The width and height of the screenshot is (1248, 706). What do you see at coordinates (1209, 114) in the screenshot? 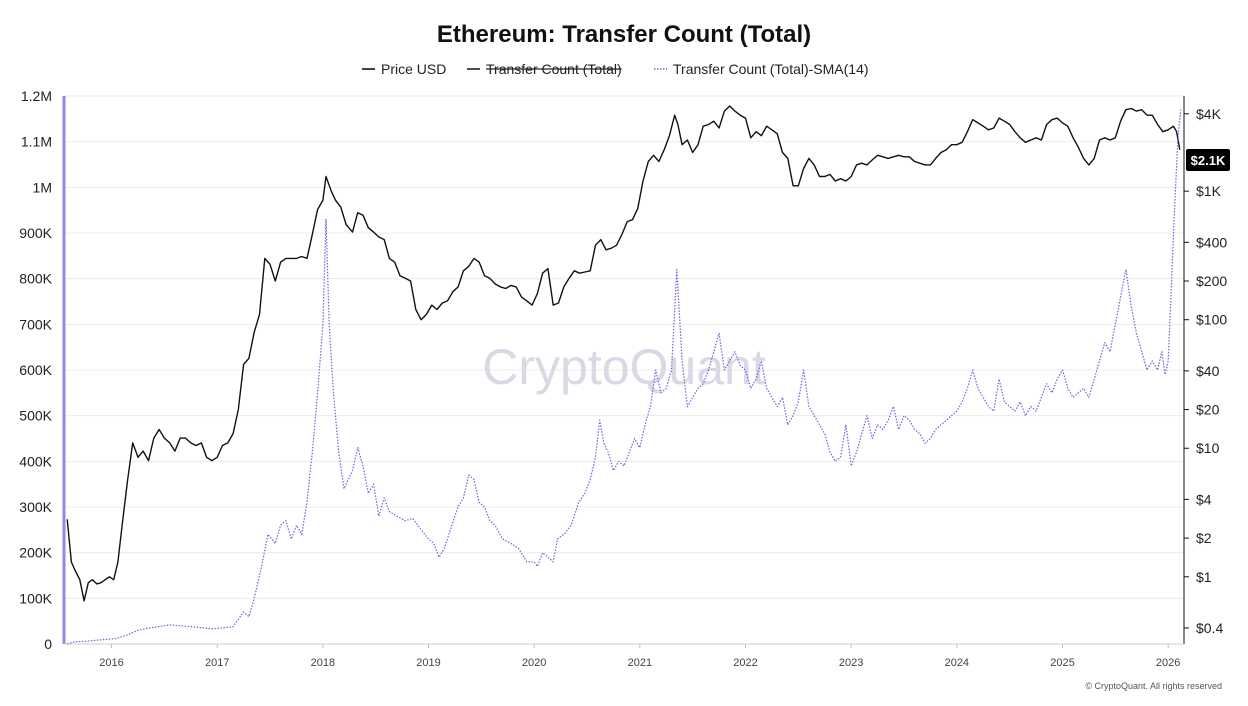
I see `y-right-tick-label: $4K` at bounding box center [1209, 114].